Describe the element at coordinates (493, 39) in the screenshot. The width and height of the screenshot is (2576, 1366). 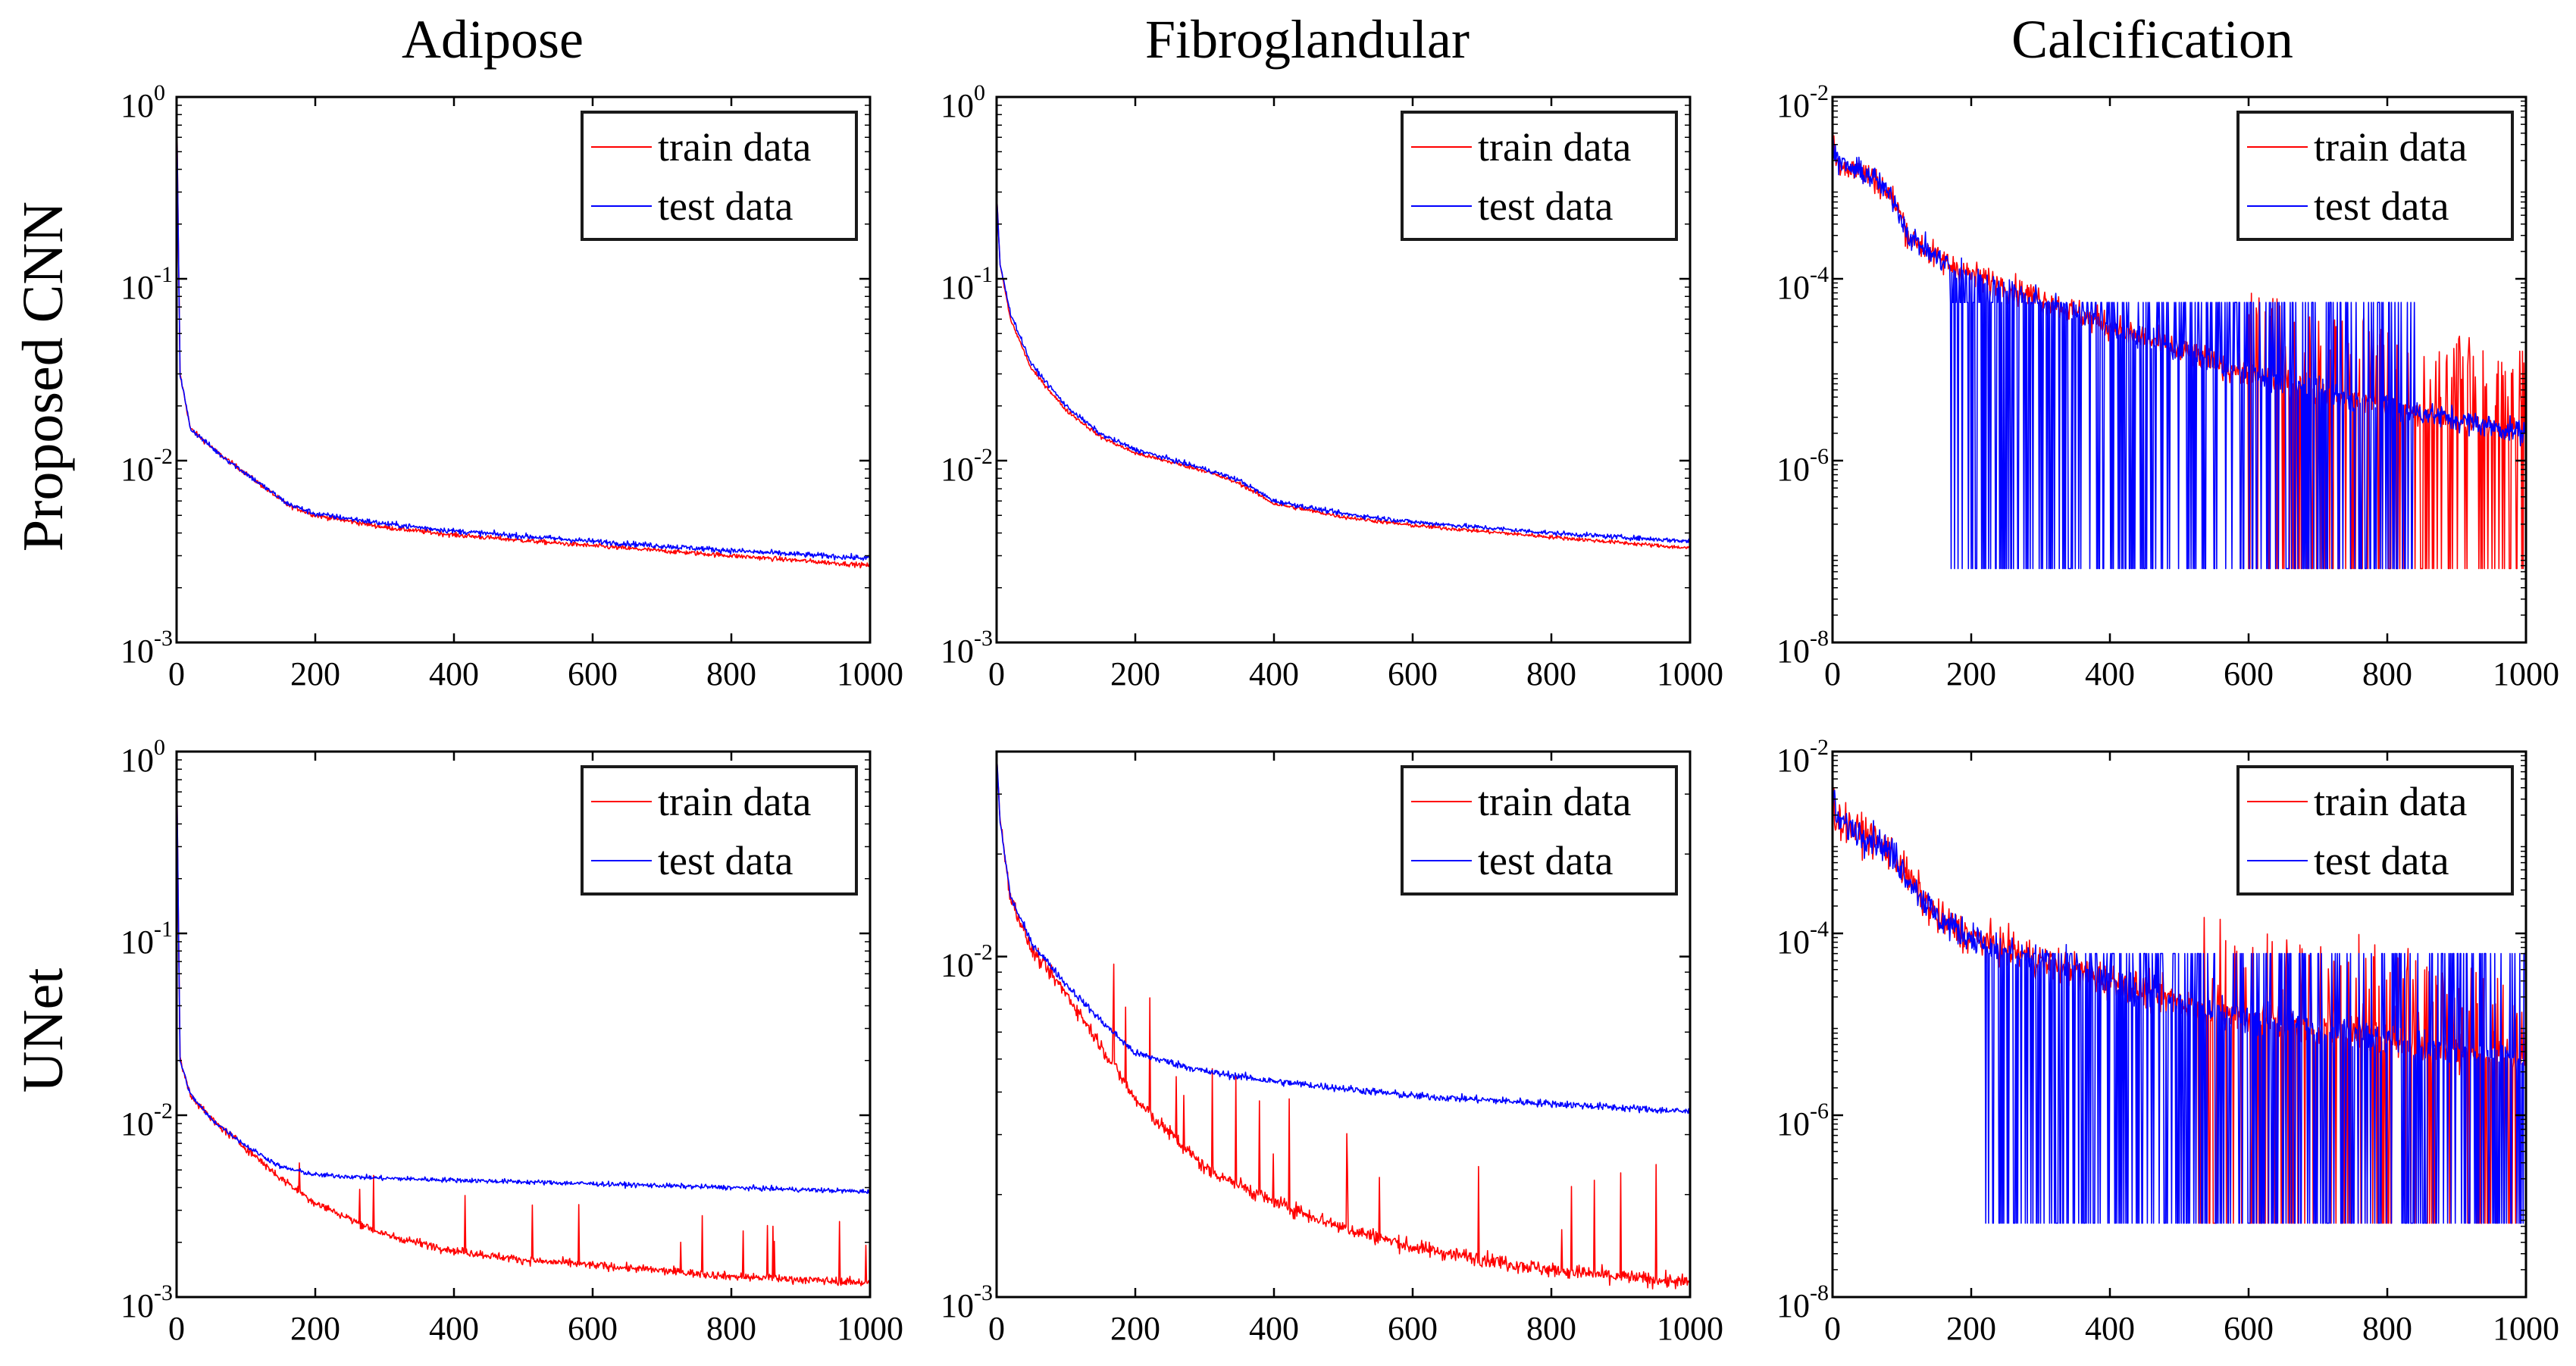
I see `column-title-adipose: Adipose` at that location.